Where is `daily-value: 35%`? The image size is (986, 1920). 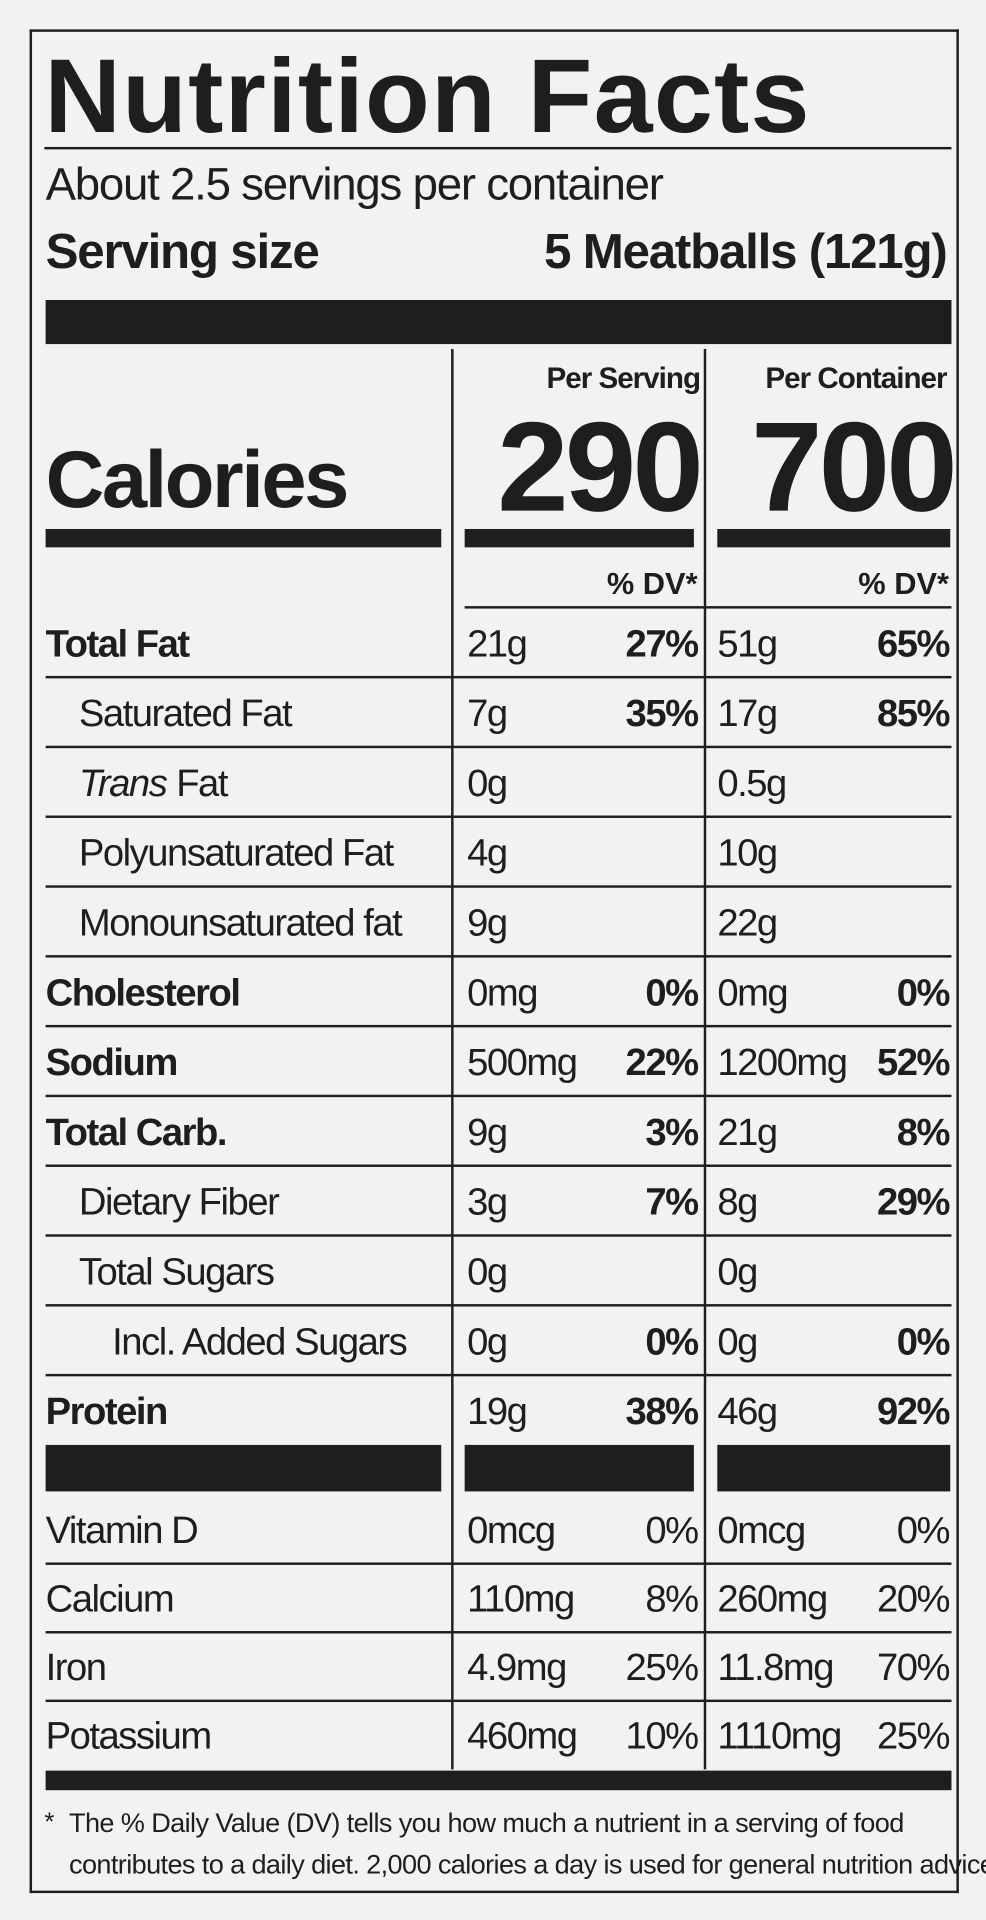 daily-value: 35% is located at coordinates (662, 713).